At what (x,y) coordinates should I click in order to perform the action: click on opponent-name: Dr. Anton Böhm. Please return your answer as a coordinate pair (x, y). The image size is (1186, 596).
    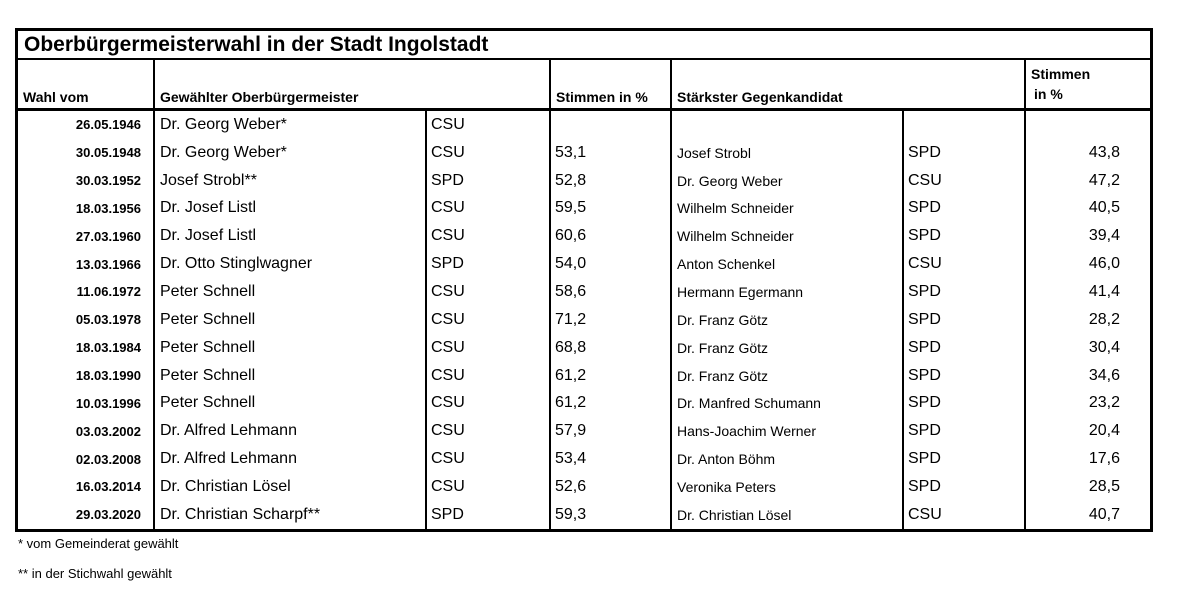
    Looking at the image, I should click on (788, 459).